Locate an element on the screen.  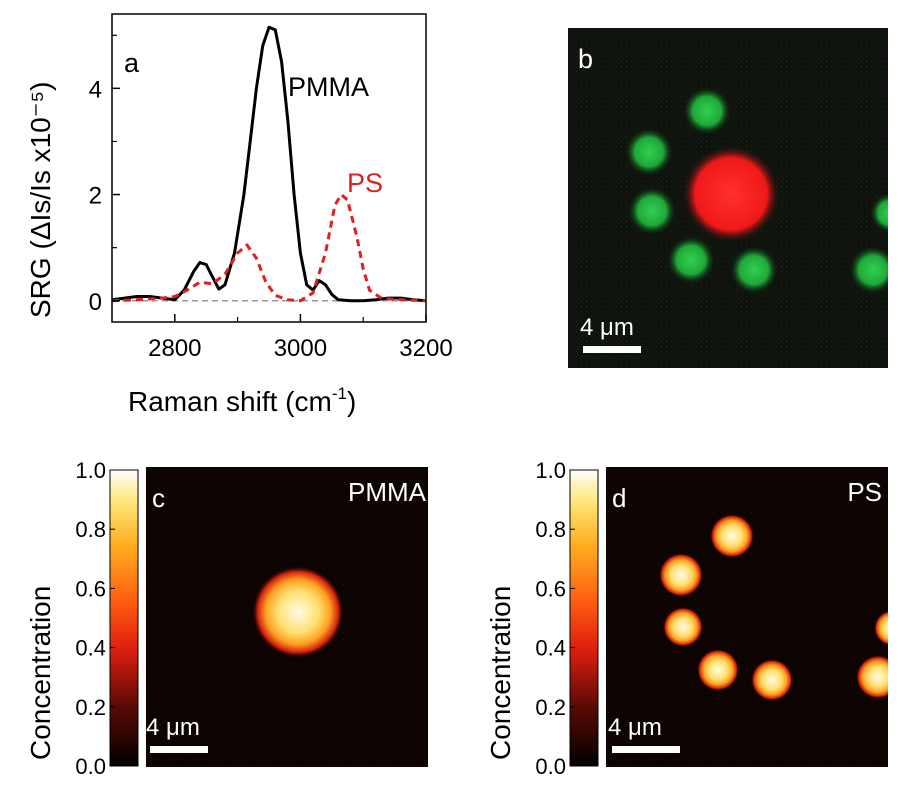
heatmap-background is located at coordinates (747, 617).